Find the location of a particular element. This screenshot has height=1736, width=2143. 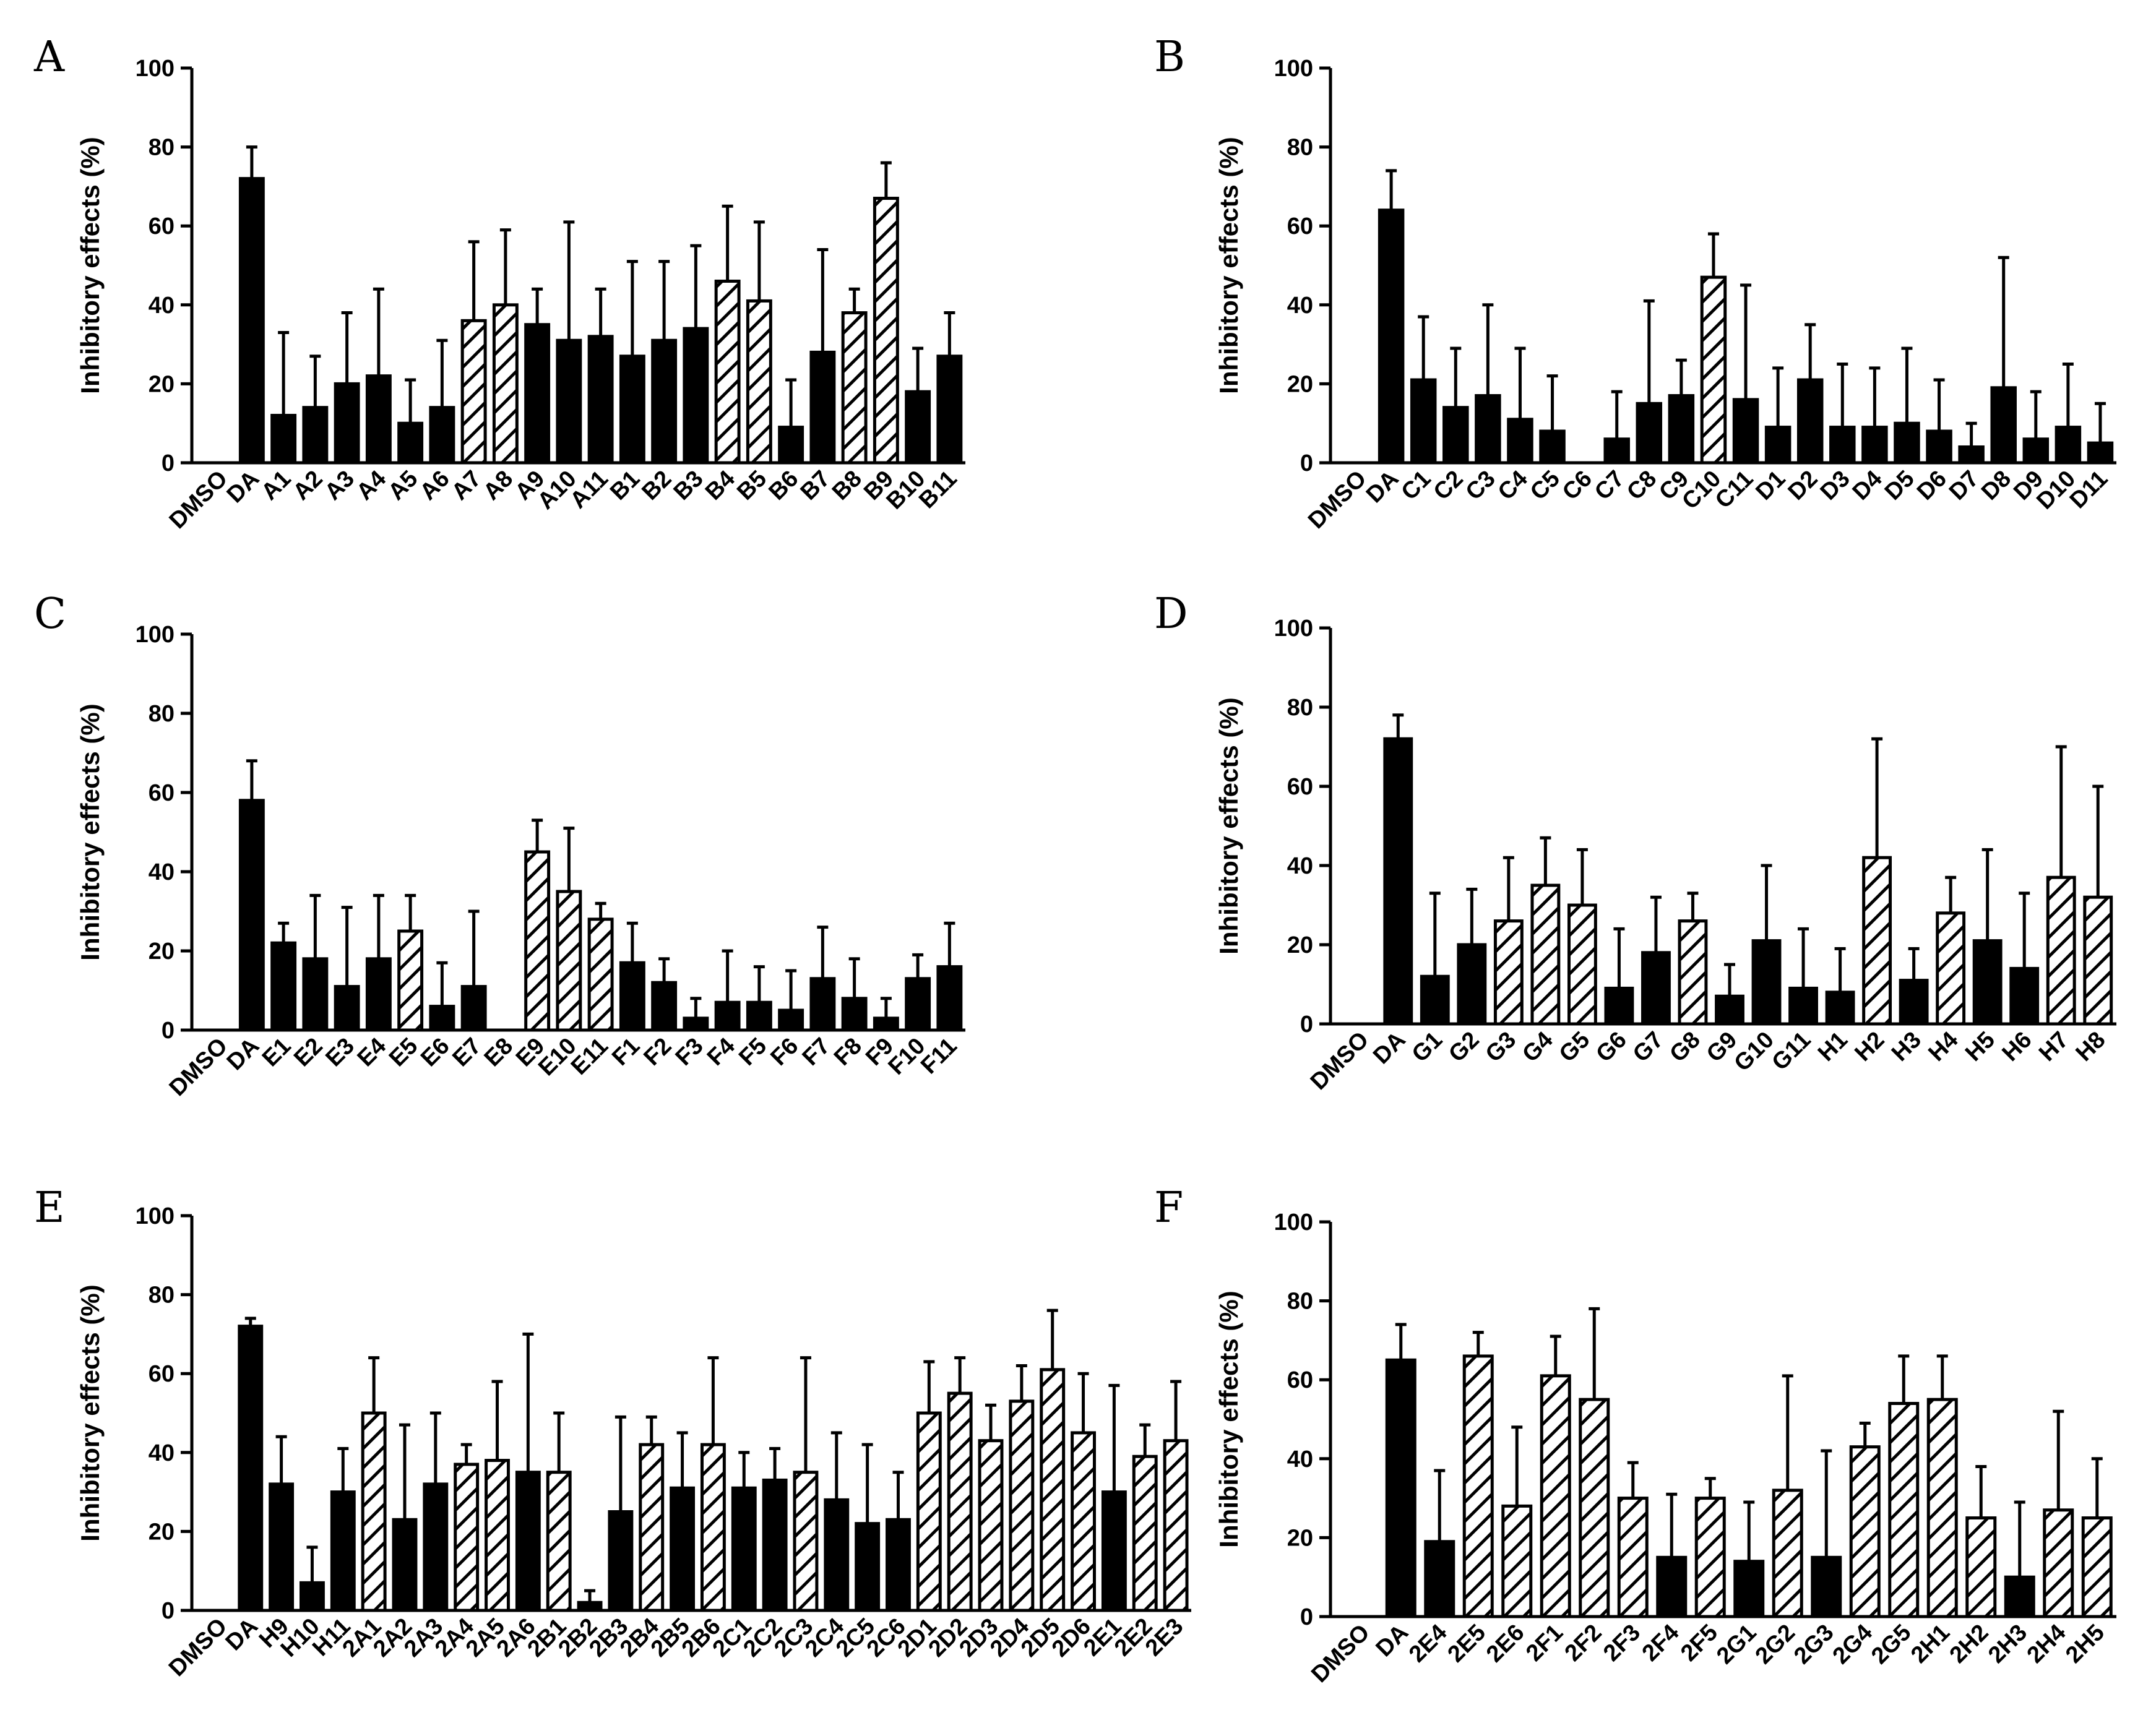

x-tick-label: DMSO is located at coordinates (199, 500).